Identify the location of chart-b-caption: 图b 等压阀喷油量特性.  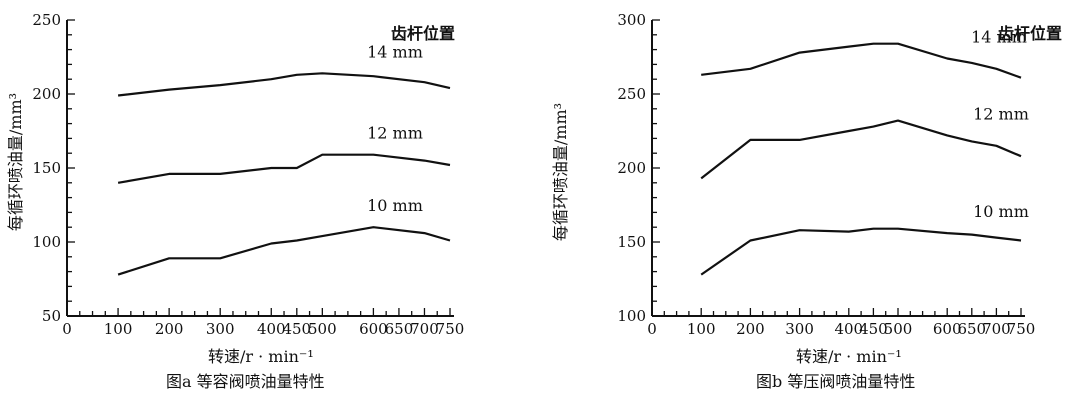
(836, 381).